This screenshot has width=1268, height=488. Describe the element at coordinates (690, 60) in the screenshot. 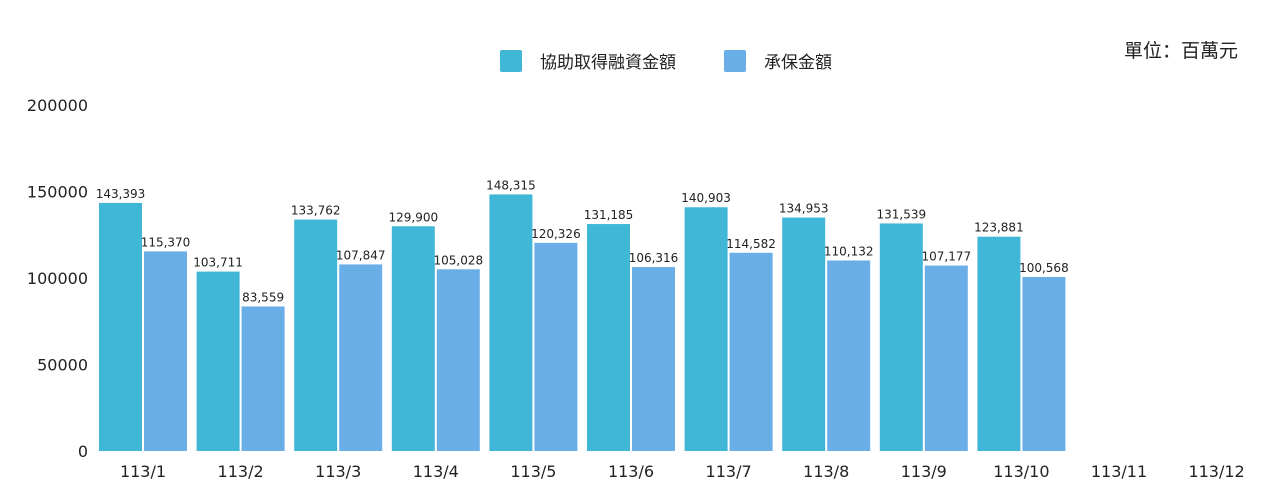

I see `legend: 協助取得融資金額 承保金額` at that location.